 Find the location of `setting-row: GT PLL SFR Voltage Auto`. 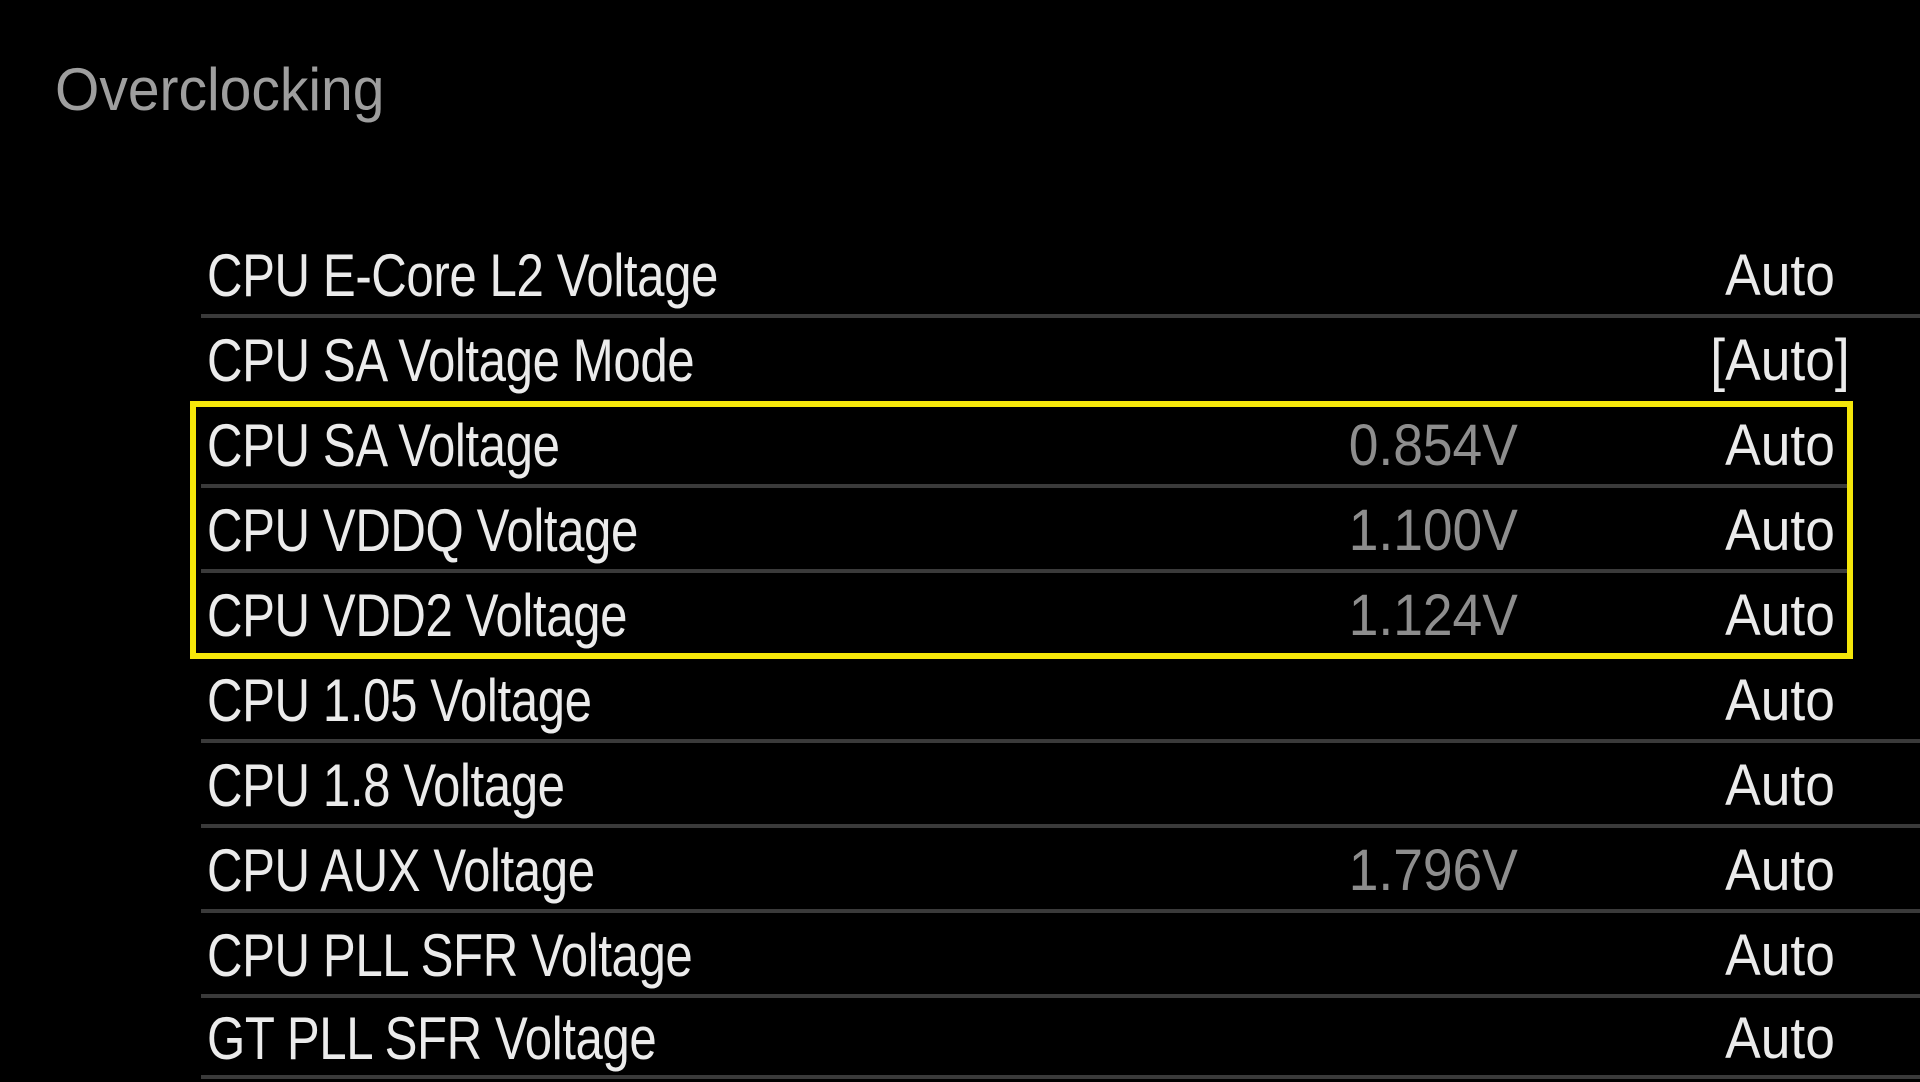

setting-row: GT PLL SFR Voltage Auto is located at coordinates (960, 1038).